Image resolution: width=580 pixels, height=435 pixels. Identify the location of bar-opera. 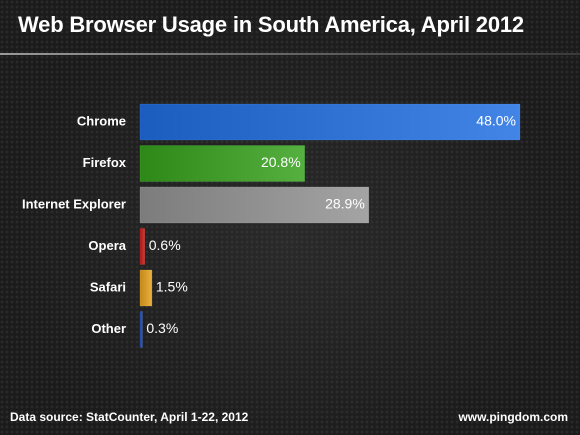
(142, 246).